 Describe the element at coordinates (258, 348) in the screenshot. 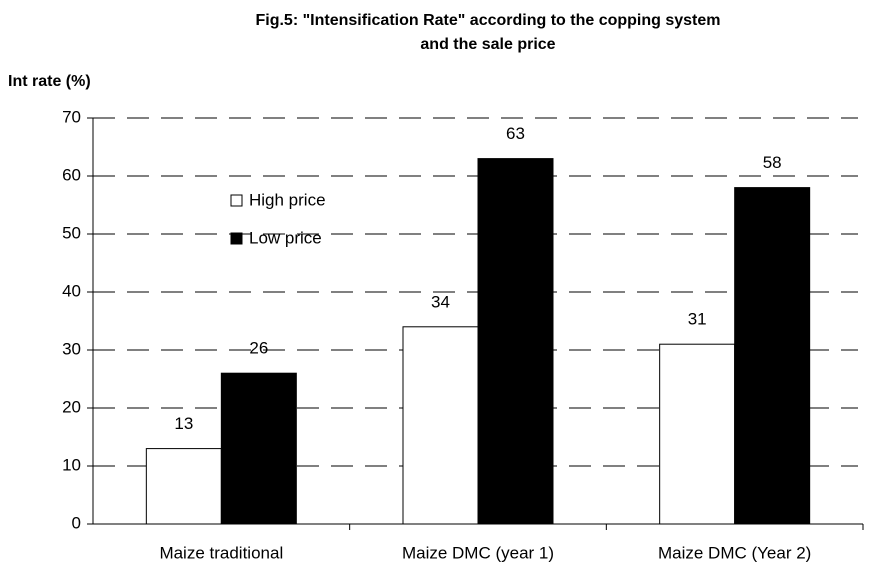

I see `data-label: 26` at that location.